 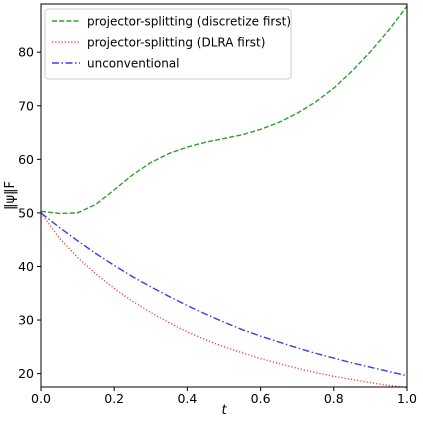 I want to click on legend-label-3: unconventional, so click(x=133, y=64).